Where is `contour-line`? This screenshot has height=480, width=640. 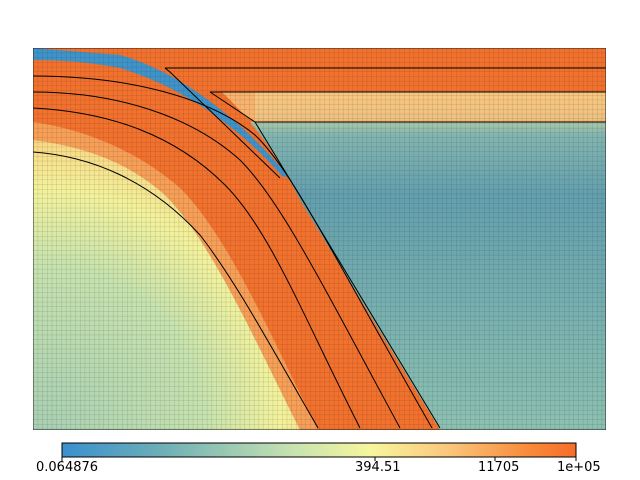 contour-line is located at coordinates (407, 107).